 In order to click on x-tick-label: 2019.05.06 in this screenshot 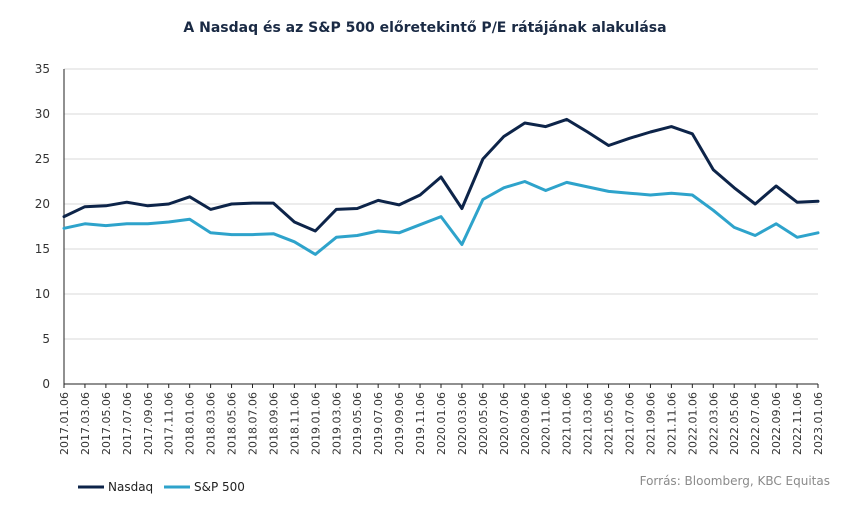, I will do `click(357, 423)`.